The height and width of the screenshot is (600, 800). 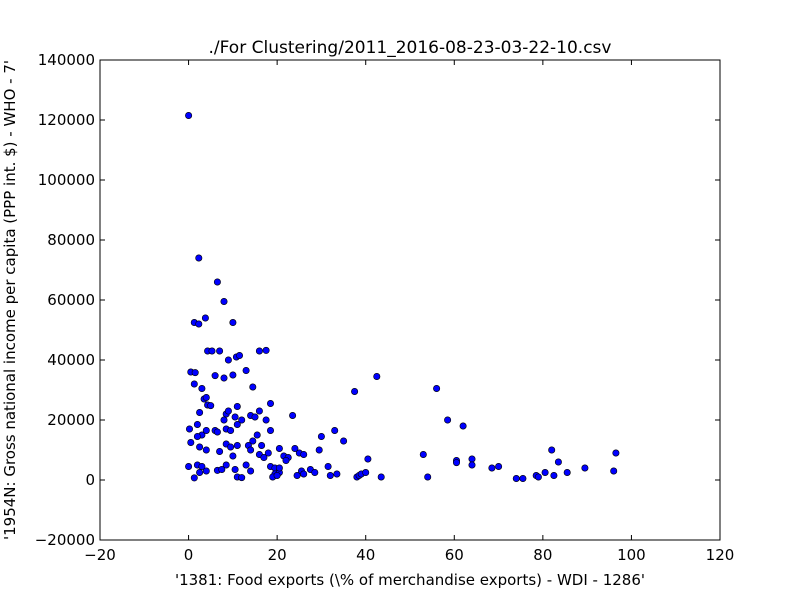 What do you see at coordinates (71, 300) in the screenshot?
I see `y-tick-label: 60000` at bounding box center [71, 300].